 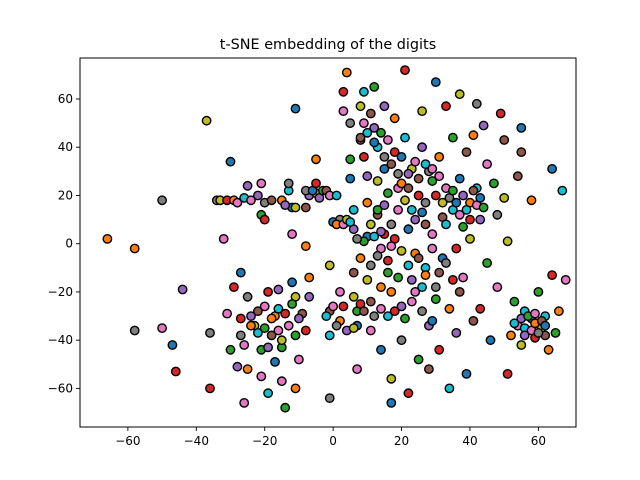 I want to click on chart-title: t-SNE embedding of the digits, so click(x=328, y=45).